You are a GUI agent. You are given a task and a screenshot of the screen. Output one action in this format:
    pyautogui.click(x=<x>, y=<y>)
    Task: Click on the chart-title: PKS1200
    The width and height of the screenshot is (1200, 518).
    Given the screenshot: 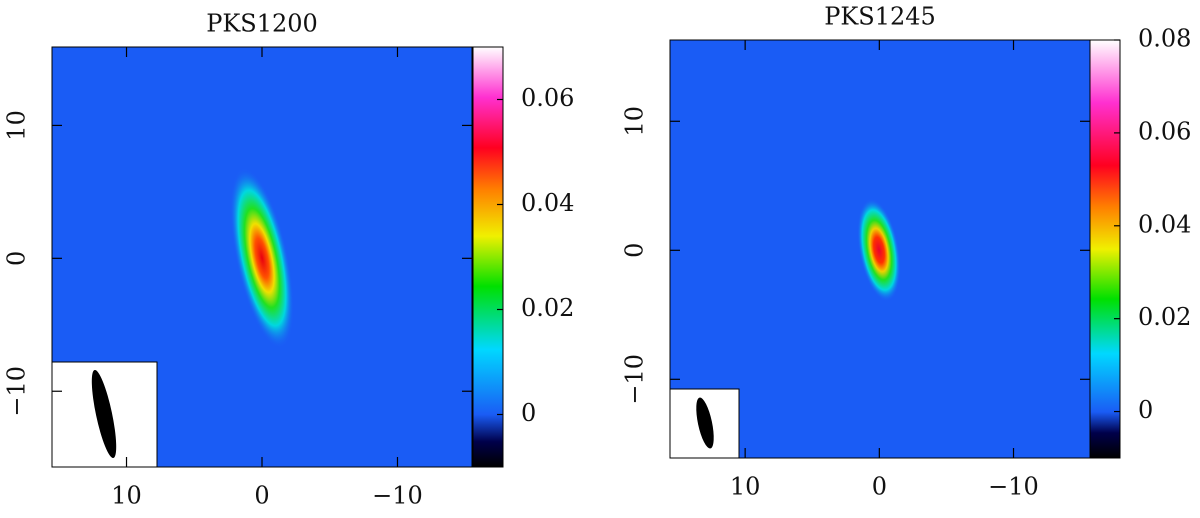 What is the action you would take?
    pyautogui.click(x=262, y=24)
    